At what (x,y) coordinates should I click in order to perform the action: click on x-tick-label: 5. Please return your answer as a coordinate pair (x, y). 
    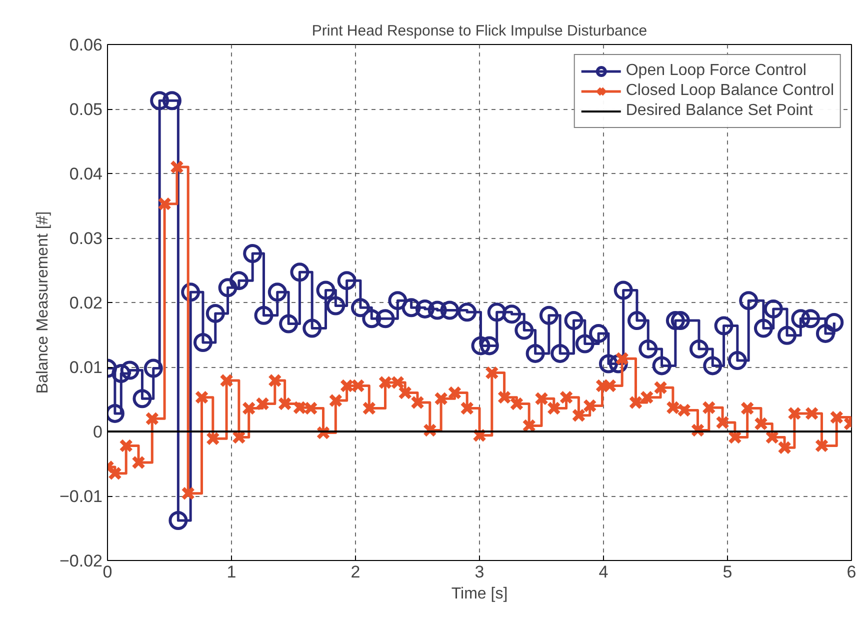
    Looking at the image, I should click on (727, 572).